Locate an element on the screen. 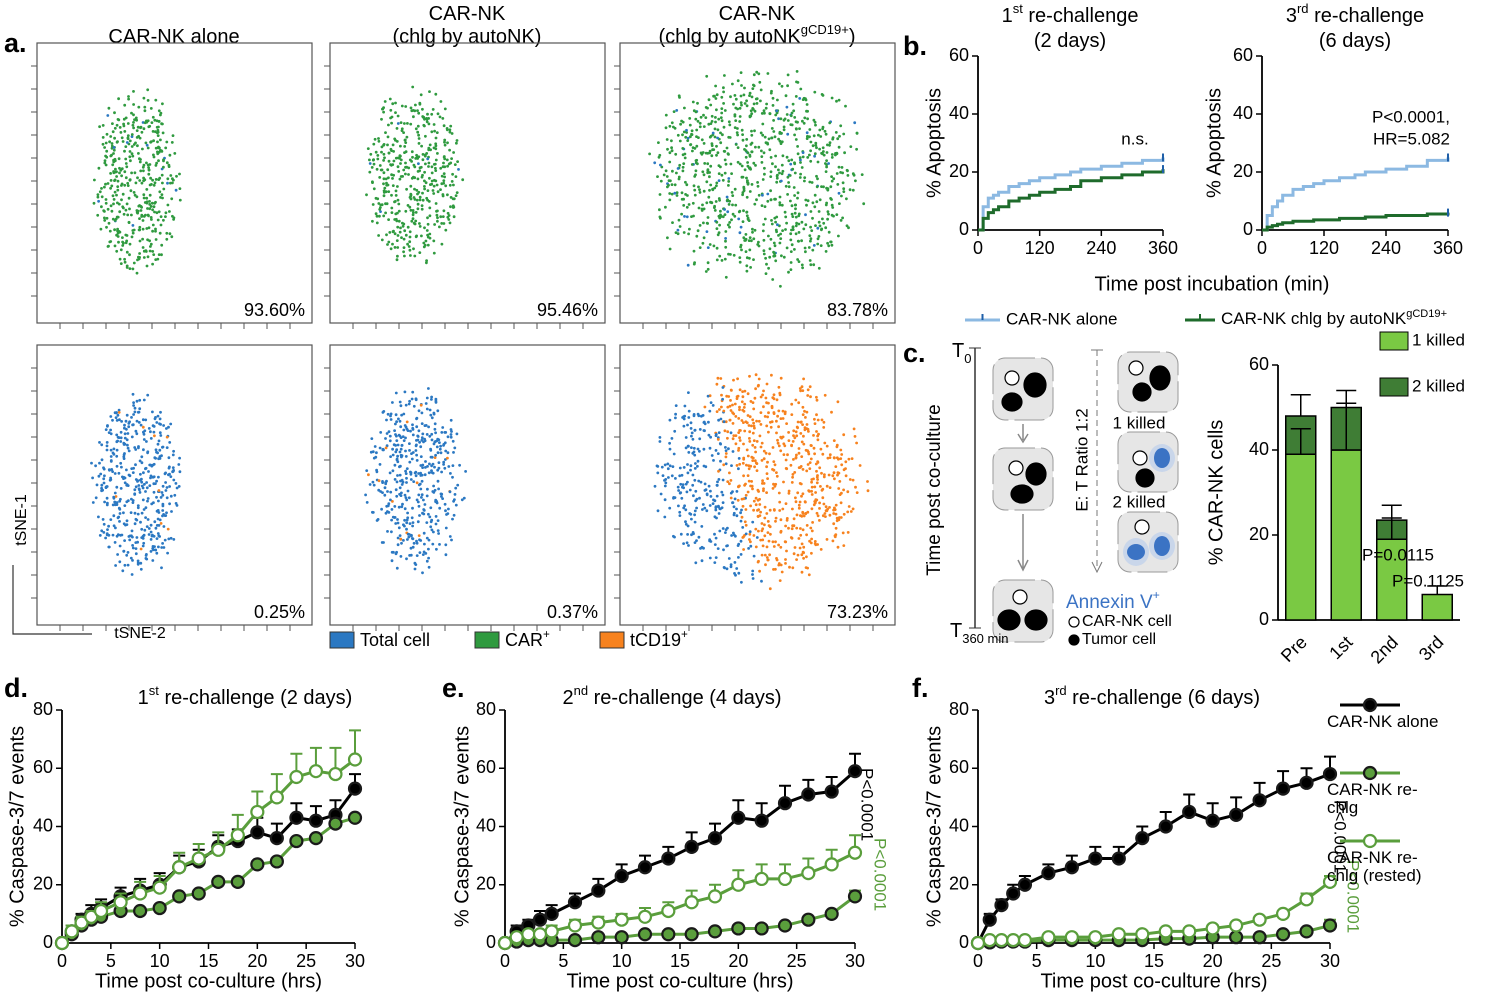 The width and height of the screenshot is (1496, 996). sub-part: 0 is located at coordinates (967, 358).